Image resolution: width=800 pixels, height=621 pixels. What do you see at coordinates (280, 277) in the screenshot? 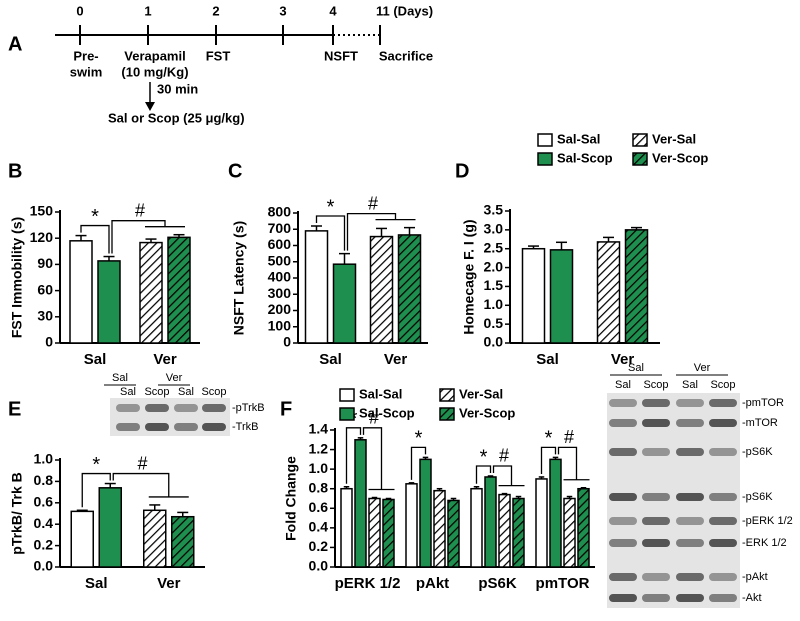
I see `y-tick-label: 400` at bounding box center [280, 277].